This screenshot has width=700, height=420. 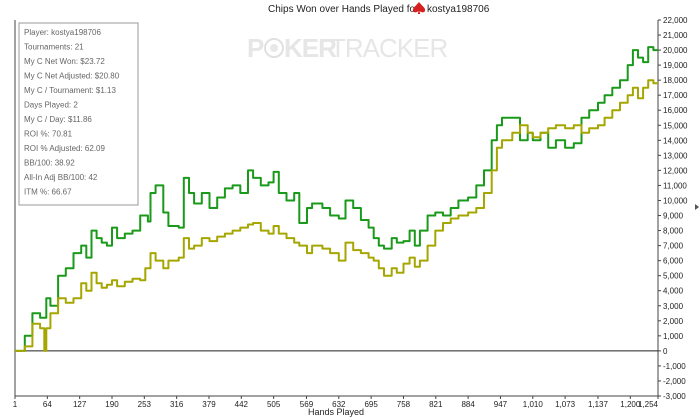 I want to click on watermark-chip-center, so click(x=274, y=48).